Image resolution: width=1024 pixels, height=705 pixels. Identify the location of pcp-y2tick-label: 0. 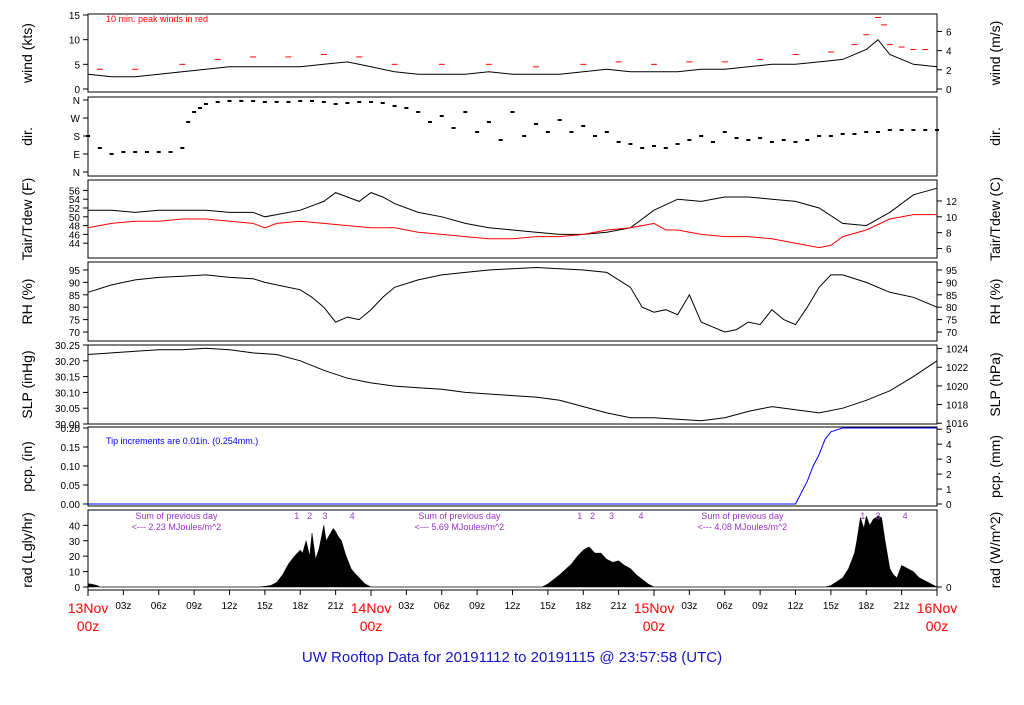
(949, 505).